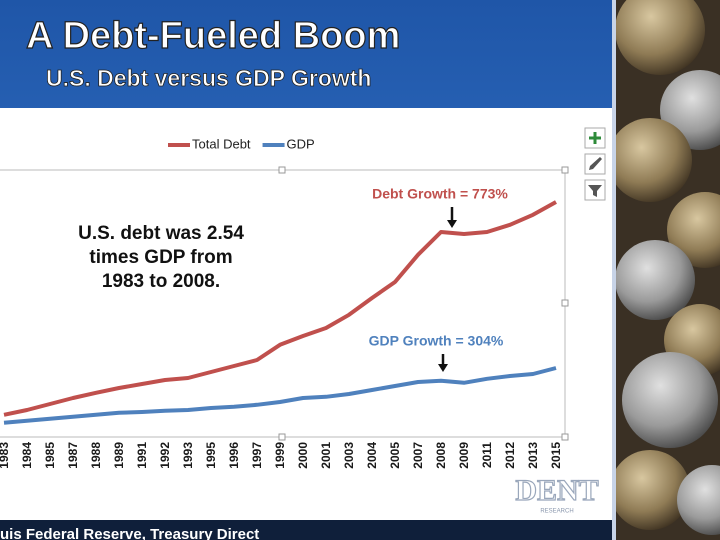 The image size is (720, 540). I want to click on source: uis Federal Reserve, Treasury Direct, so click(129, 533).